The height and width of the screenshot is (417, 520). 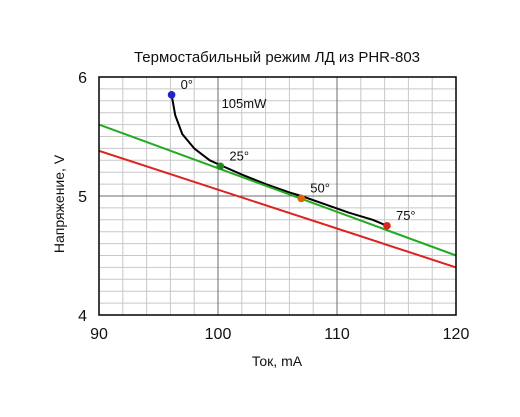 I want to click on x-axis-label: Ток, mA, so click(x=277, y=361).